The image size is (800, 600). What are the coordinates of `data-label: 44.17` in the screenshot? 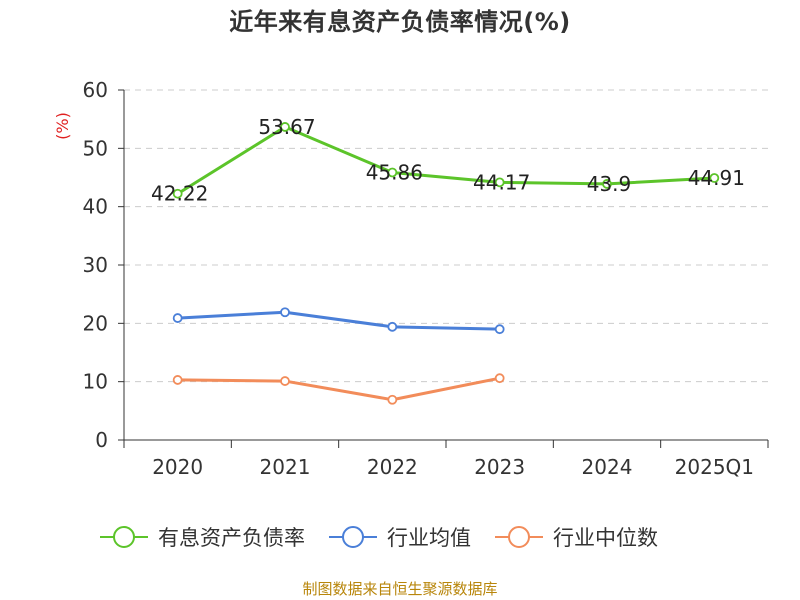 It's located at (501, 182).